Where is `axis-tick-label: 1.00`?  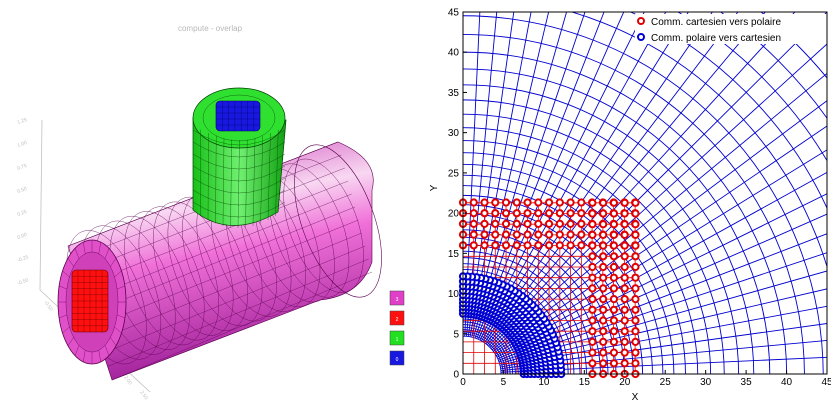 axis-tick-label: 1.00 is located at coordinates (22, 144).